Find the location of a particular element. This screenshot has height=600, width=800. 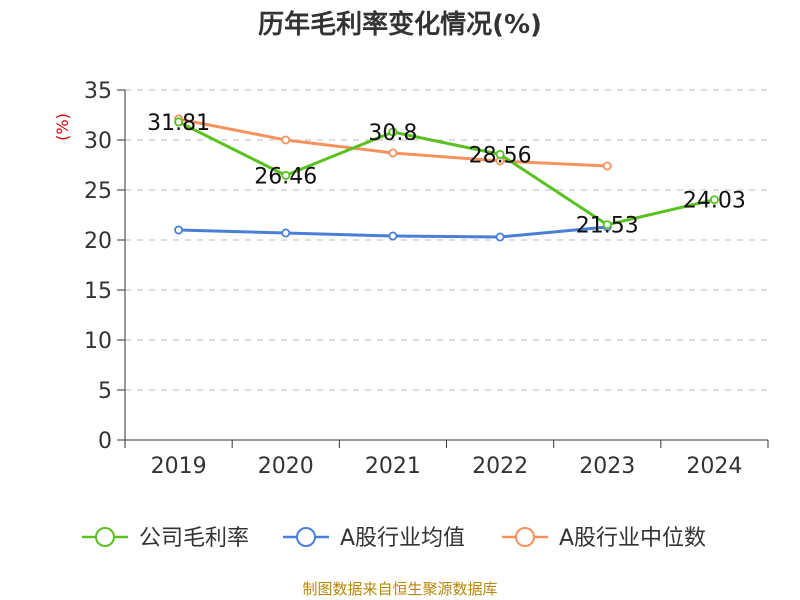

x-tick-label: 2019 is located at coordinates (179, 466).